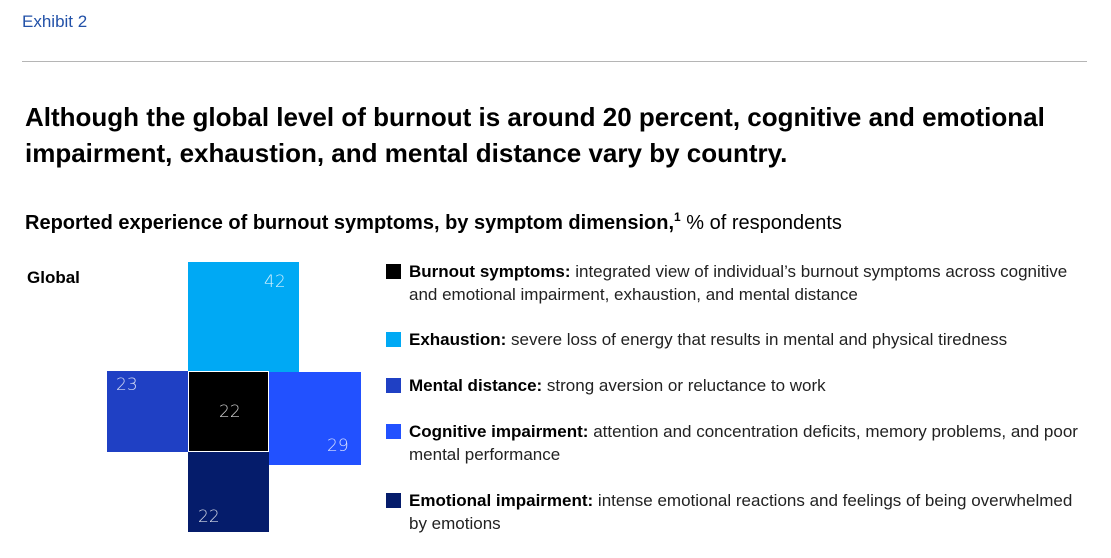 The height and width of the screenshot is (558, 1111). I want to click on cognitive-impairment-square: 29, so click(314, 418).